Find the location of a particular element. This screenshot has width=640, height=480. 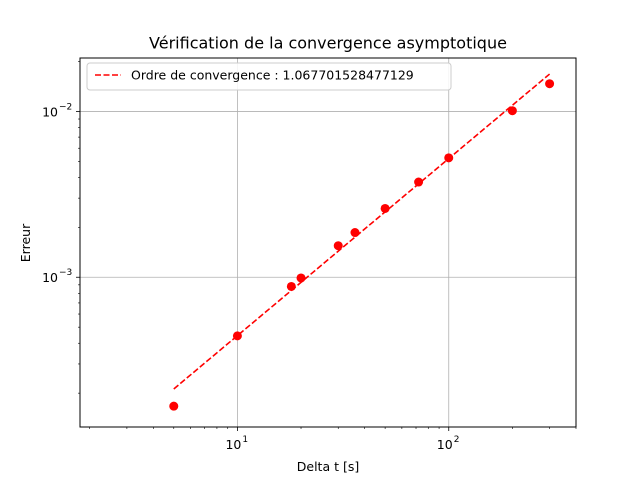

legend-entry-label: Ordre de convergence : 1.067701528477129 is located at coordinates (272, 75).